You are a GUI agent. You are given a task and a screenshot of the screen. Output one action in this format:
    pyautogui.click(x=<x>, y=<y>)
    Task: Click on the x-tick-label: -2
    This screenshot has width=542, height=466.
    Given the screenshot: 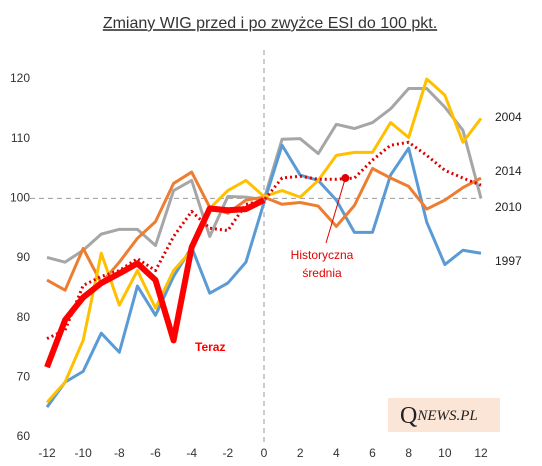 What is the action you would take?
    pyautogui.click(x=227, y=453)
    